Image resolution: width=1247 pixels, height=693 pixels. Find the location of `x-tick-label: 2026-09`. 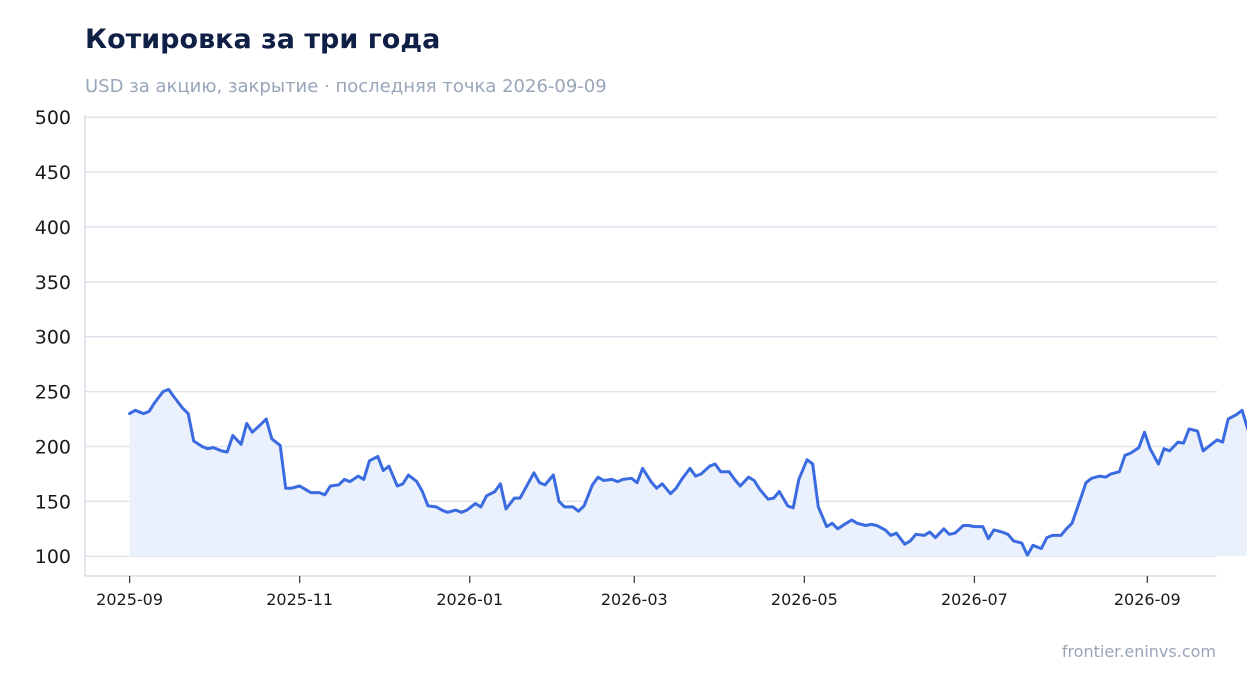

x-tick-label: 2026-09 is located at coordinates (1147, 599).